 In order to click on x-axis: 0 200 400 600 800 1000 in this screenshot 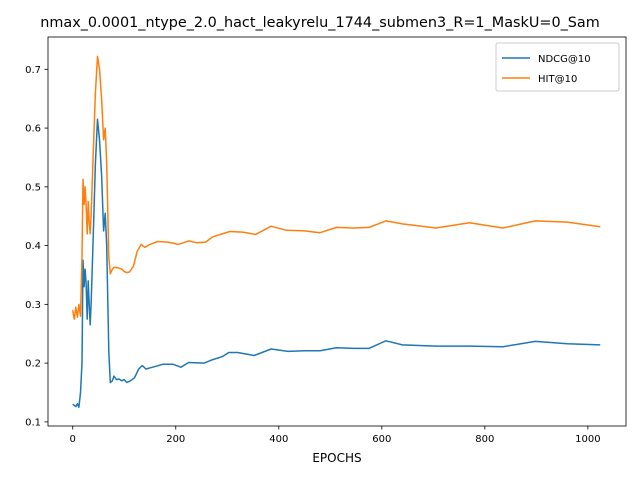, I will do `click(335, 435)`.